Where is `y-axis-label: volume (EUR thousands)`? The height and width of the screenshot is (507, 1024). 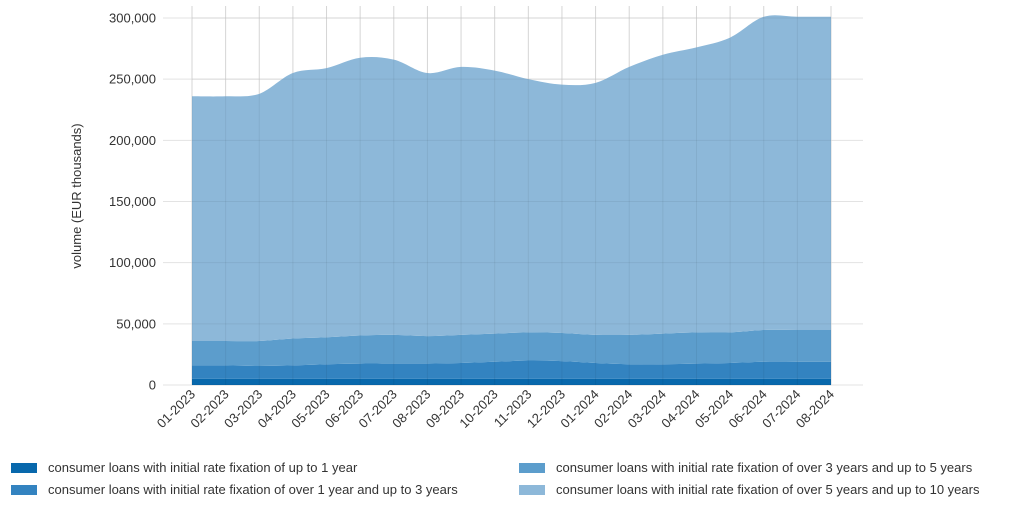 y-axis-label: volume (EUR thousands) is located at coordinates (76, 195).